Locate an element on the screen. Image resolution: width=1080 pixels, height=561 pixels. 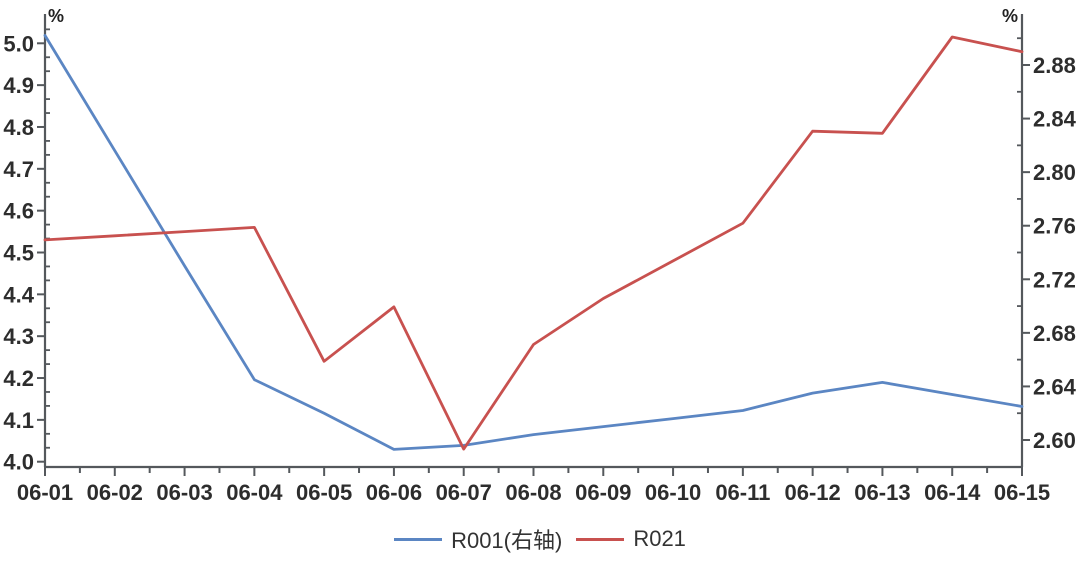
svg-text: 4.6 is located at coordinates (18, 211).